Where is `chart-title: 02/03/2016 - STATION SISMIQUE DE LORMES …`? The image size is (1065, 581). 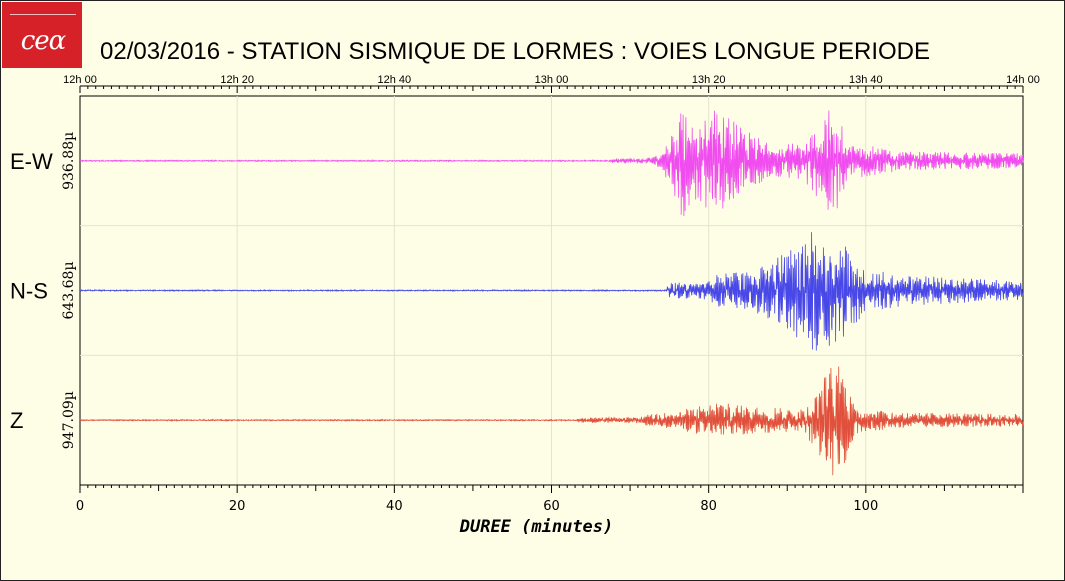
chart-title: 02/03/2016 - STATION SISMIQUE DE LORMES … is located at coordinates (515, 51).